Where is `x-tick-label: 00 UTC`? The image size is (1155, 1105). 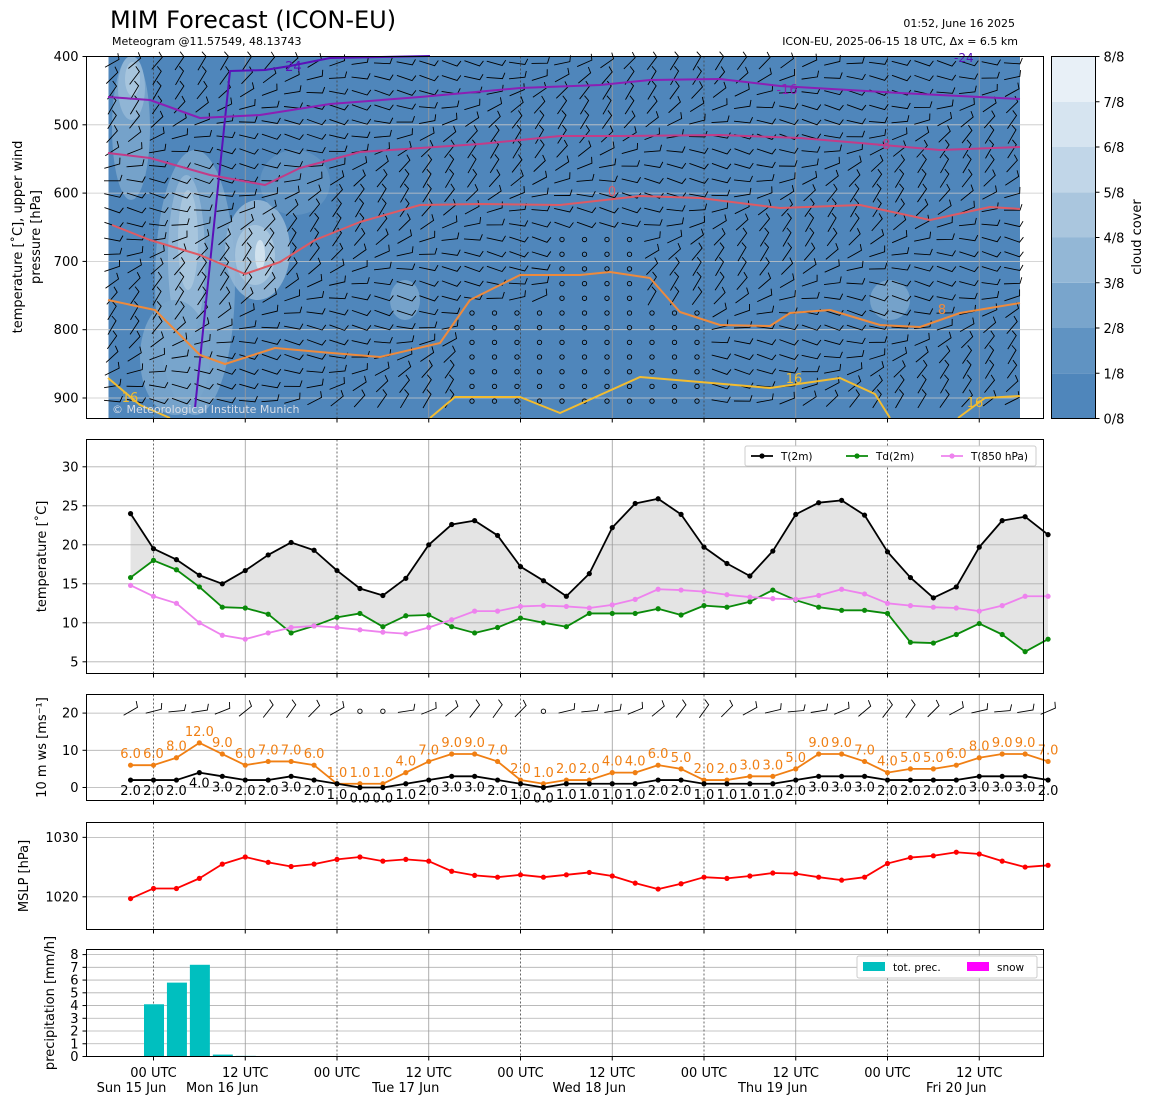 x-tick-label: 00 UTC is located at coordinates (704, 1073).